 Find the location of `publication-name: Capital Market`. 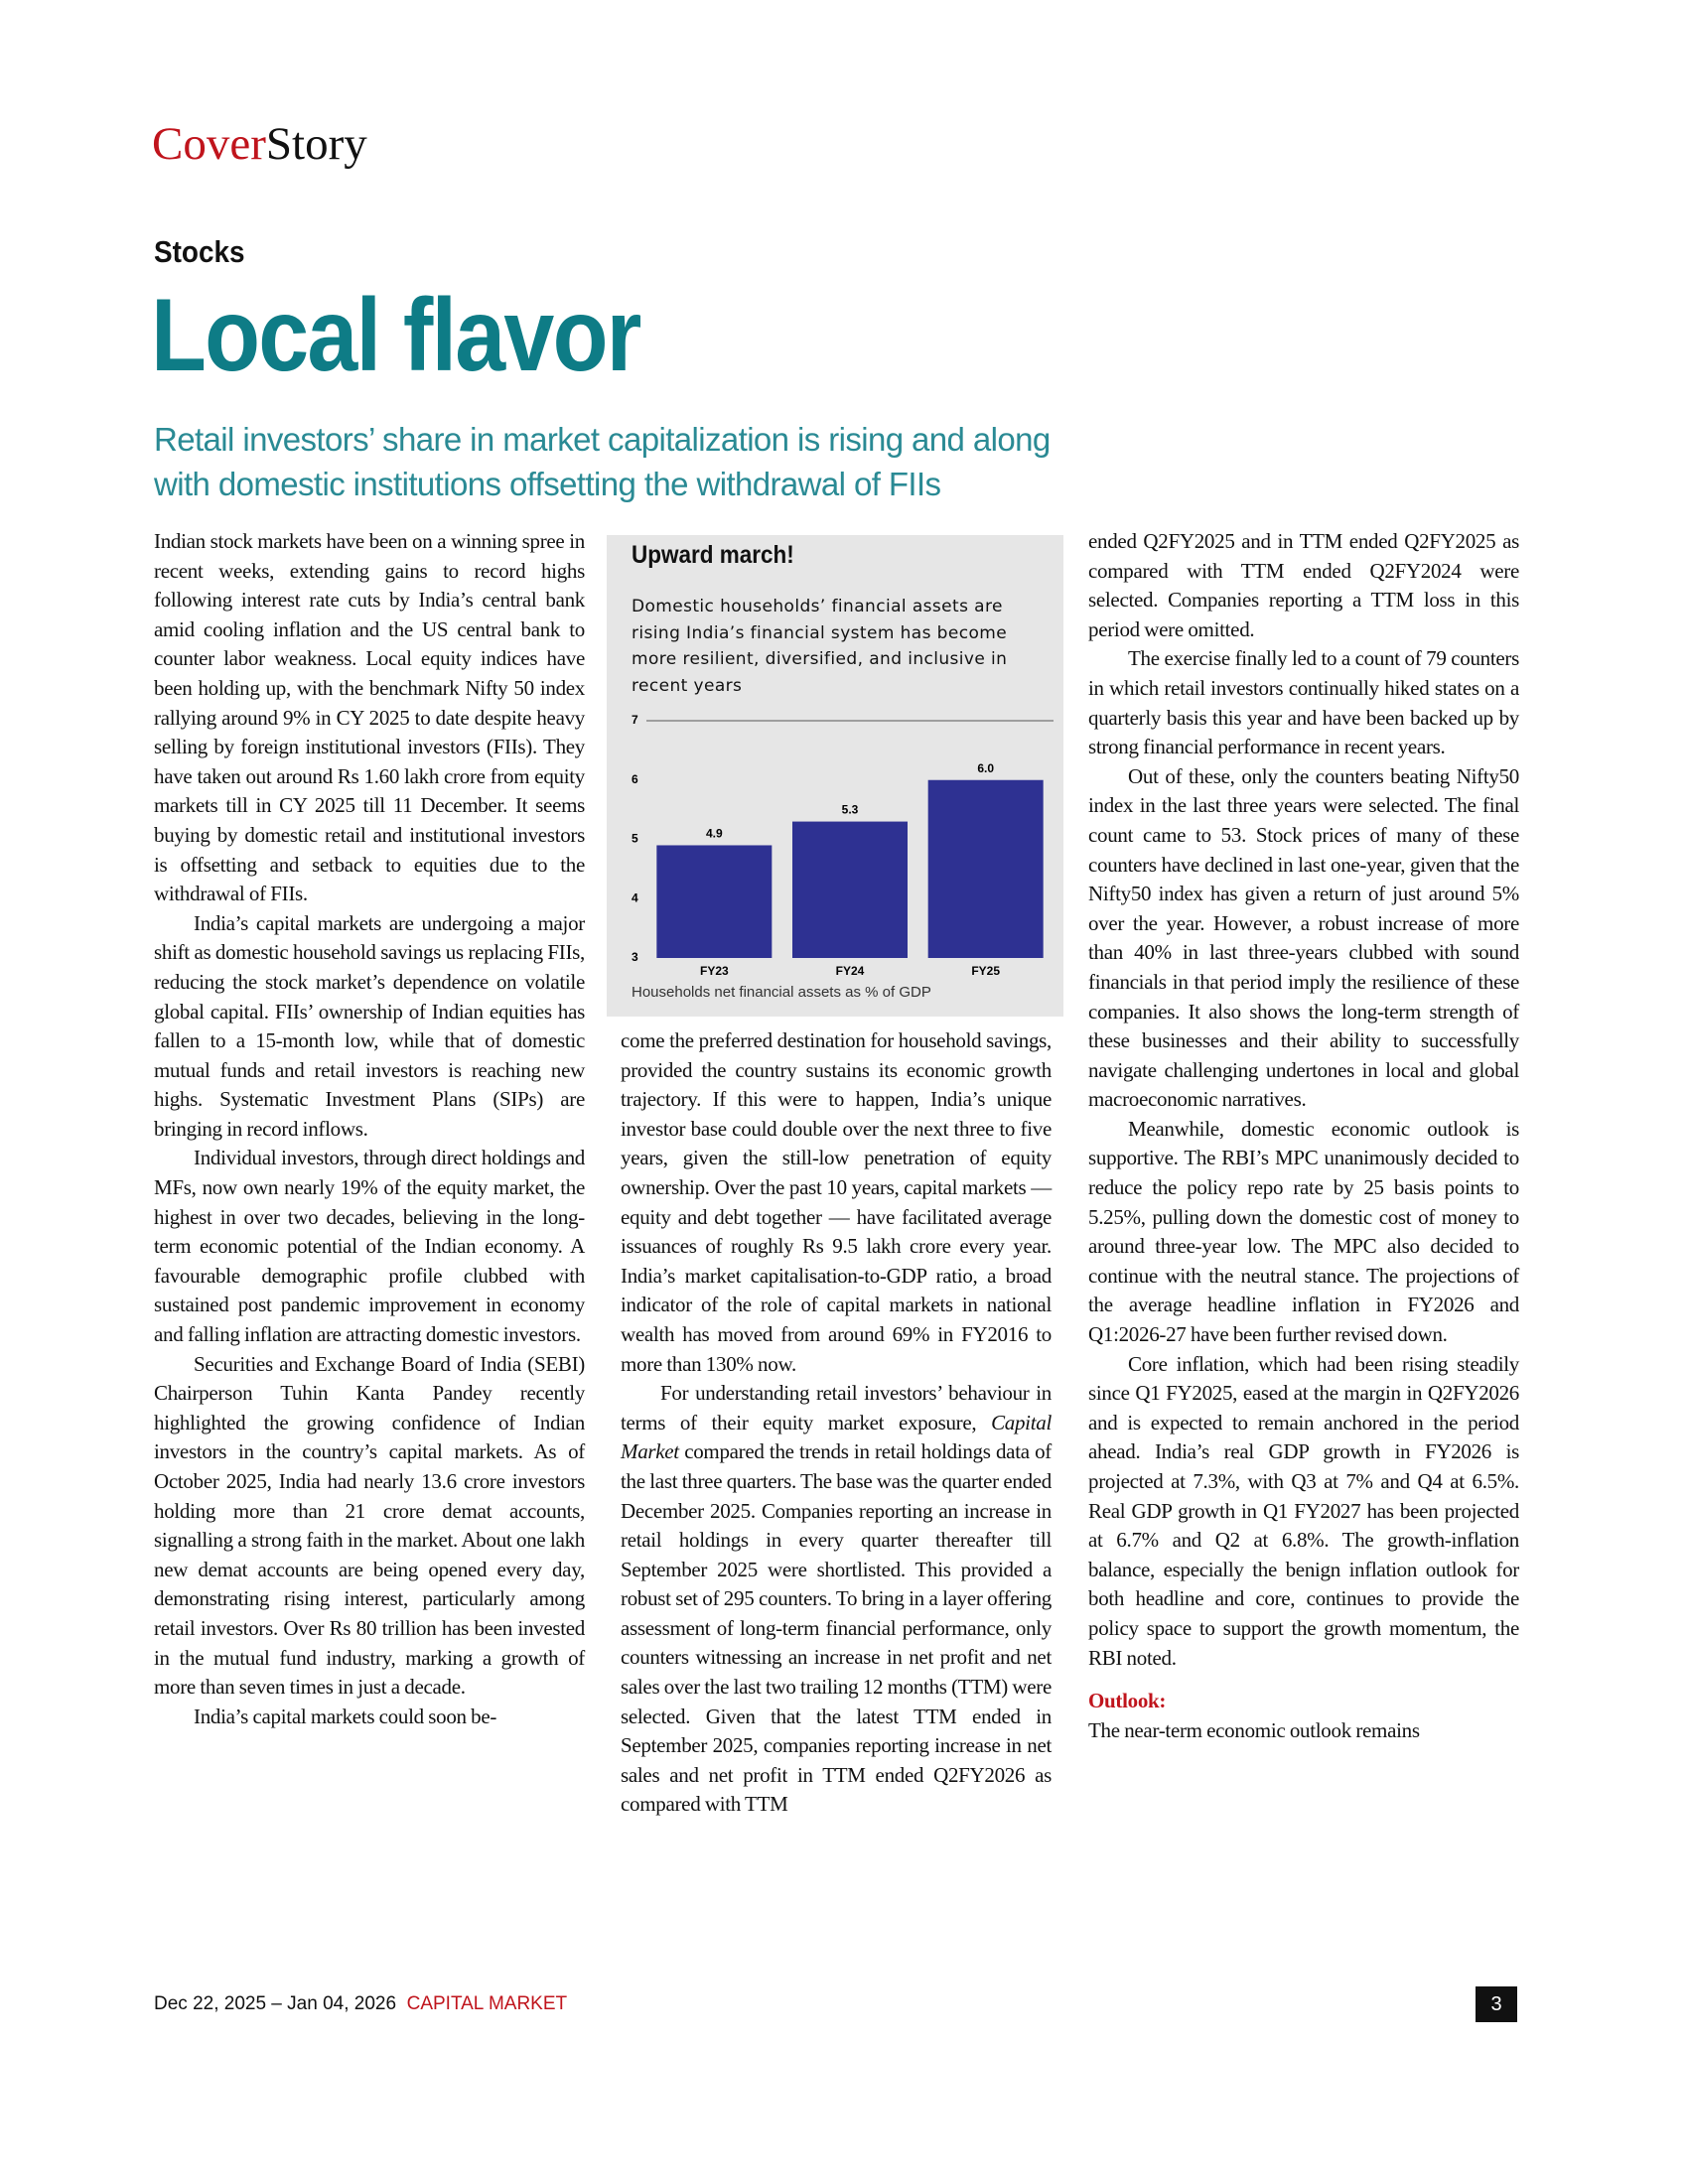

publication-name: Capital Market is located at coordinates (836, 1437).